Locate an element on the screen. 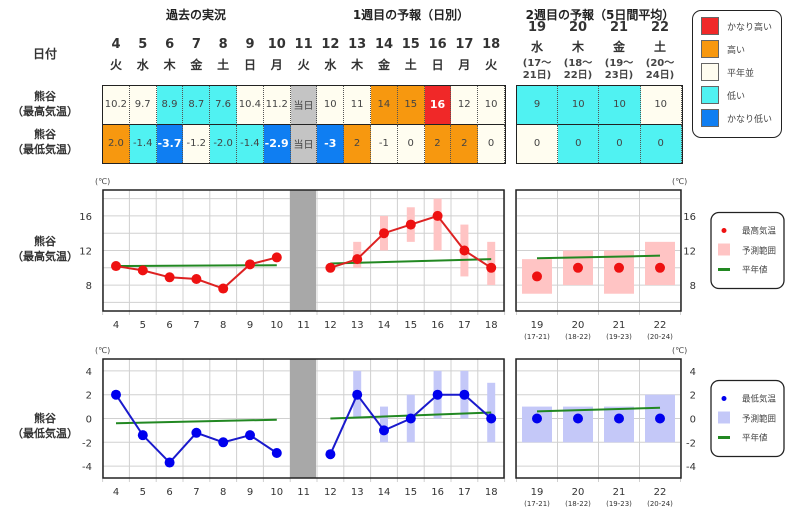 The height and width of the screenshot is (515, 800). day-number: 12 is located at coordinates (330, 44).